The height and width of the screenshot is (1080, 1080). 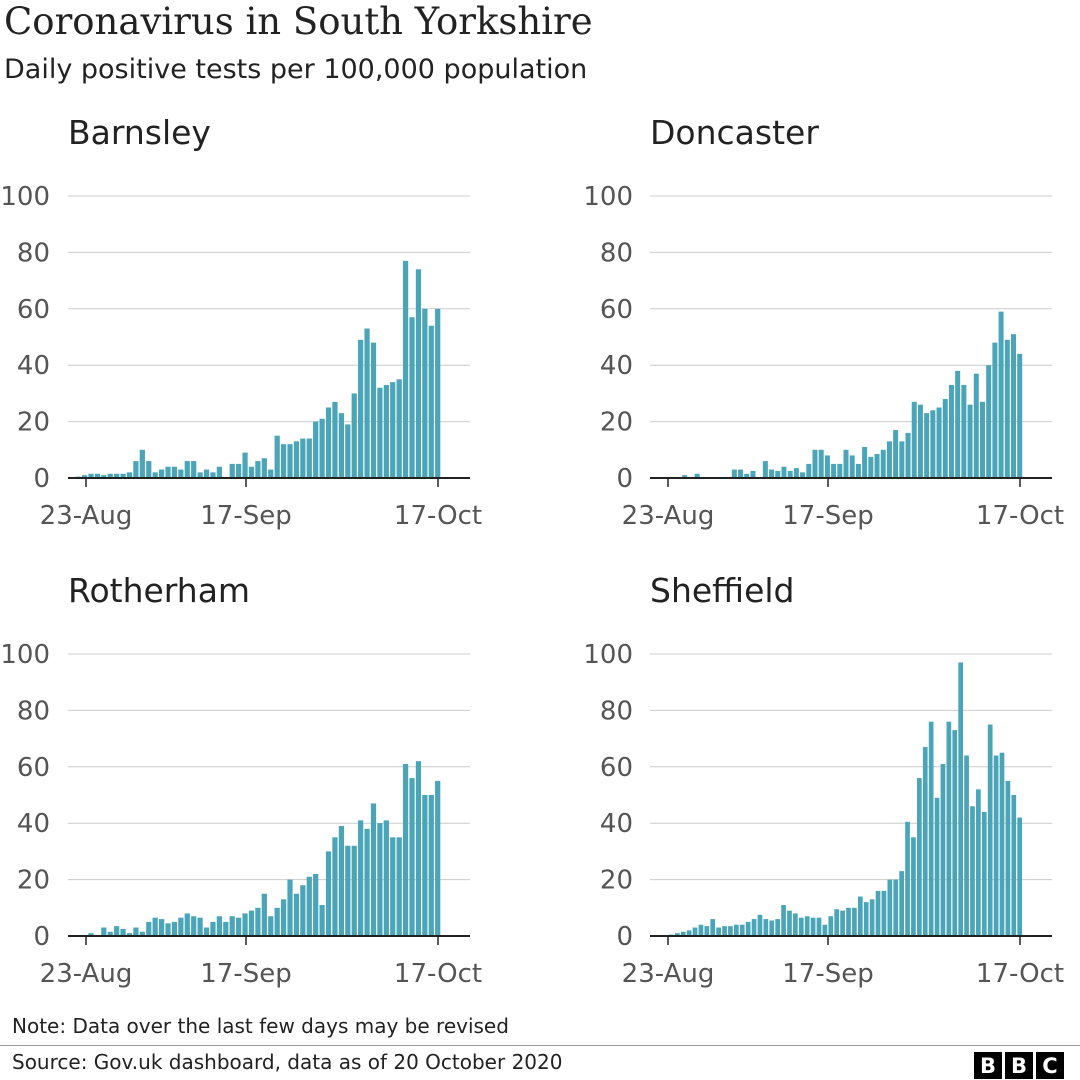 I want to click on bbc-logo-letter: B, so click(x=988, y=1065).